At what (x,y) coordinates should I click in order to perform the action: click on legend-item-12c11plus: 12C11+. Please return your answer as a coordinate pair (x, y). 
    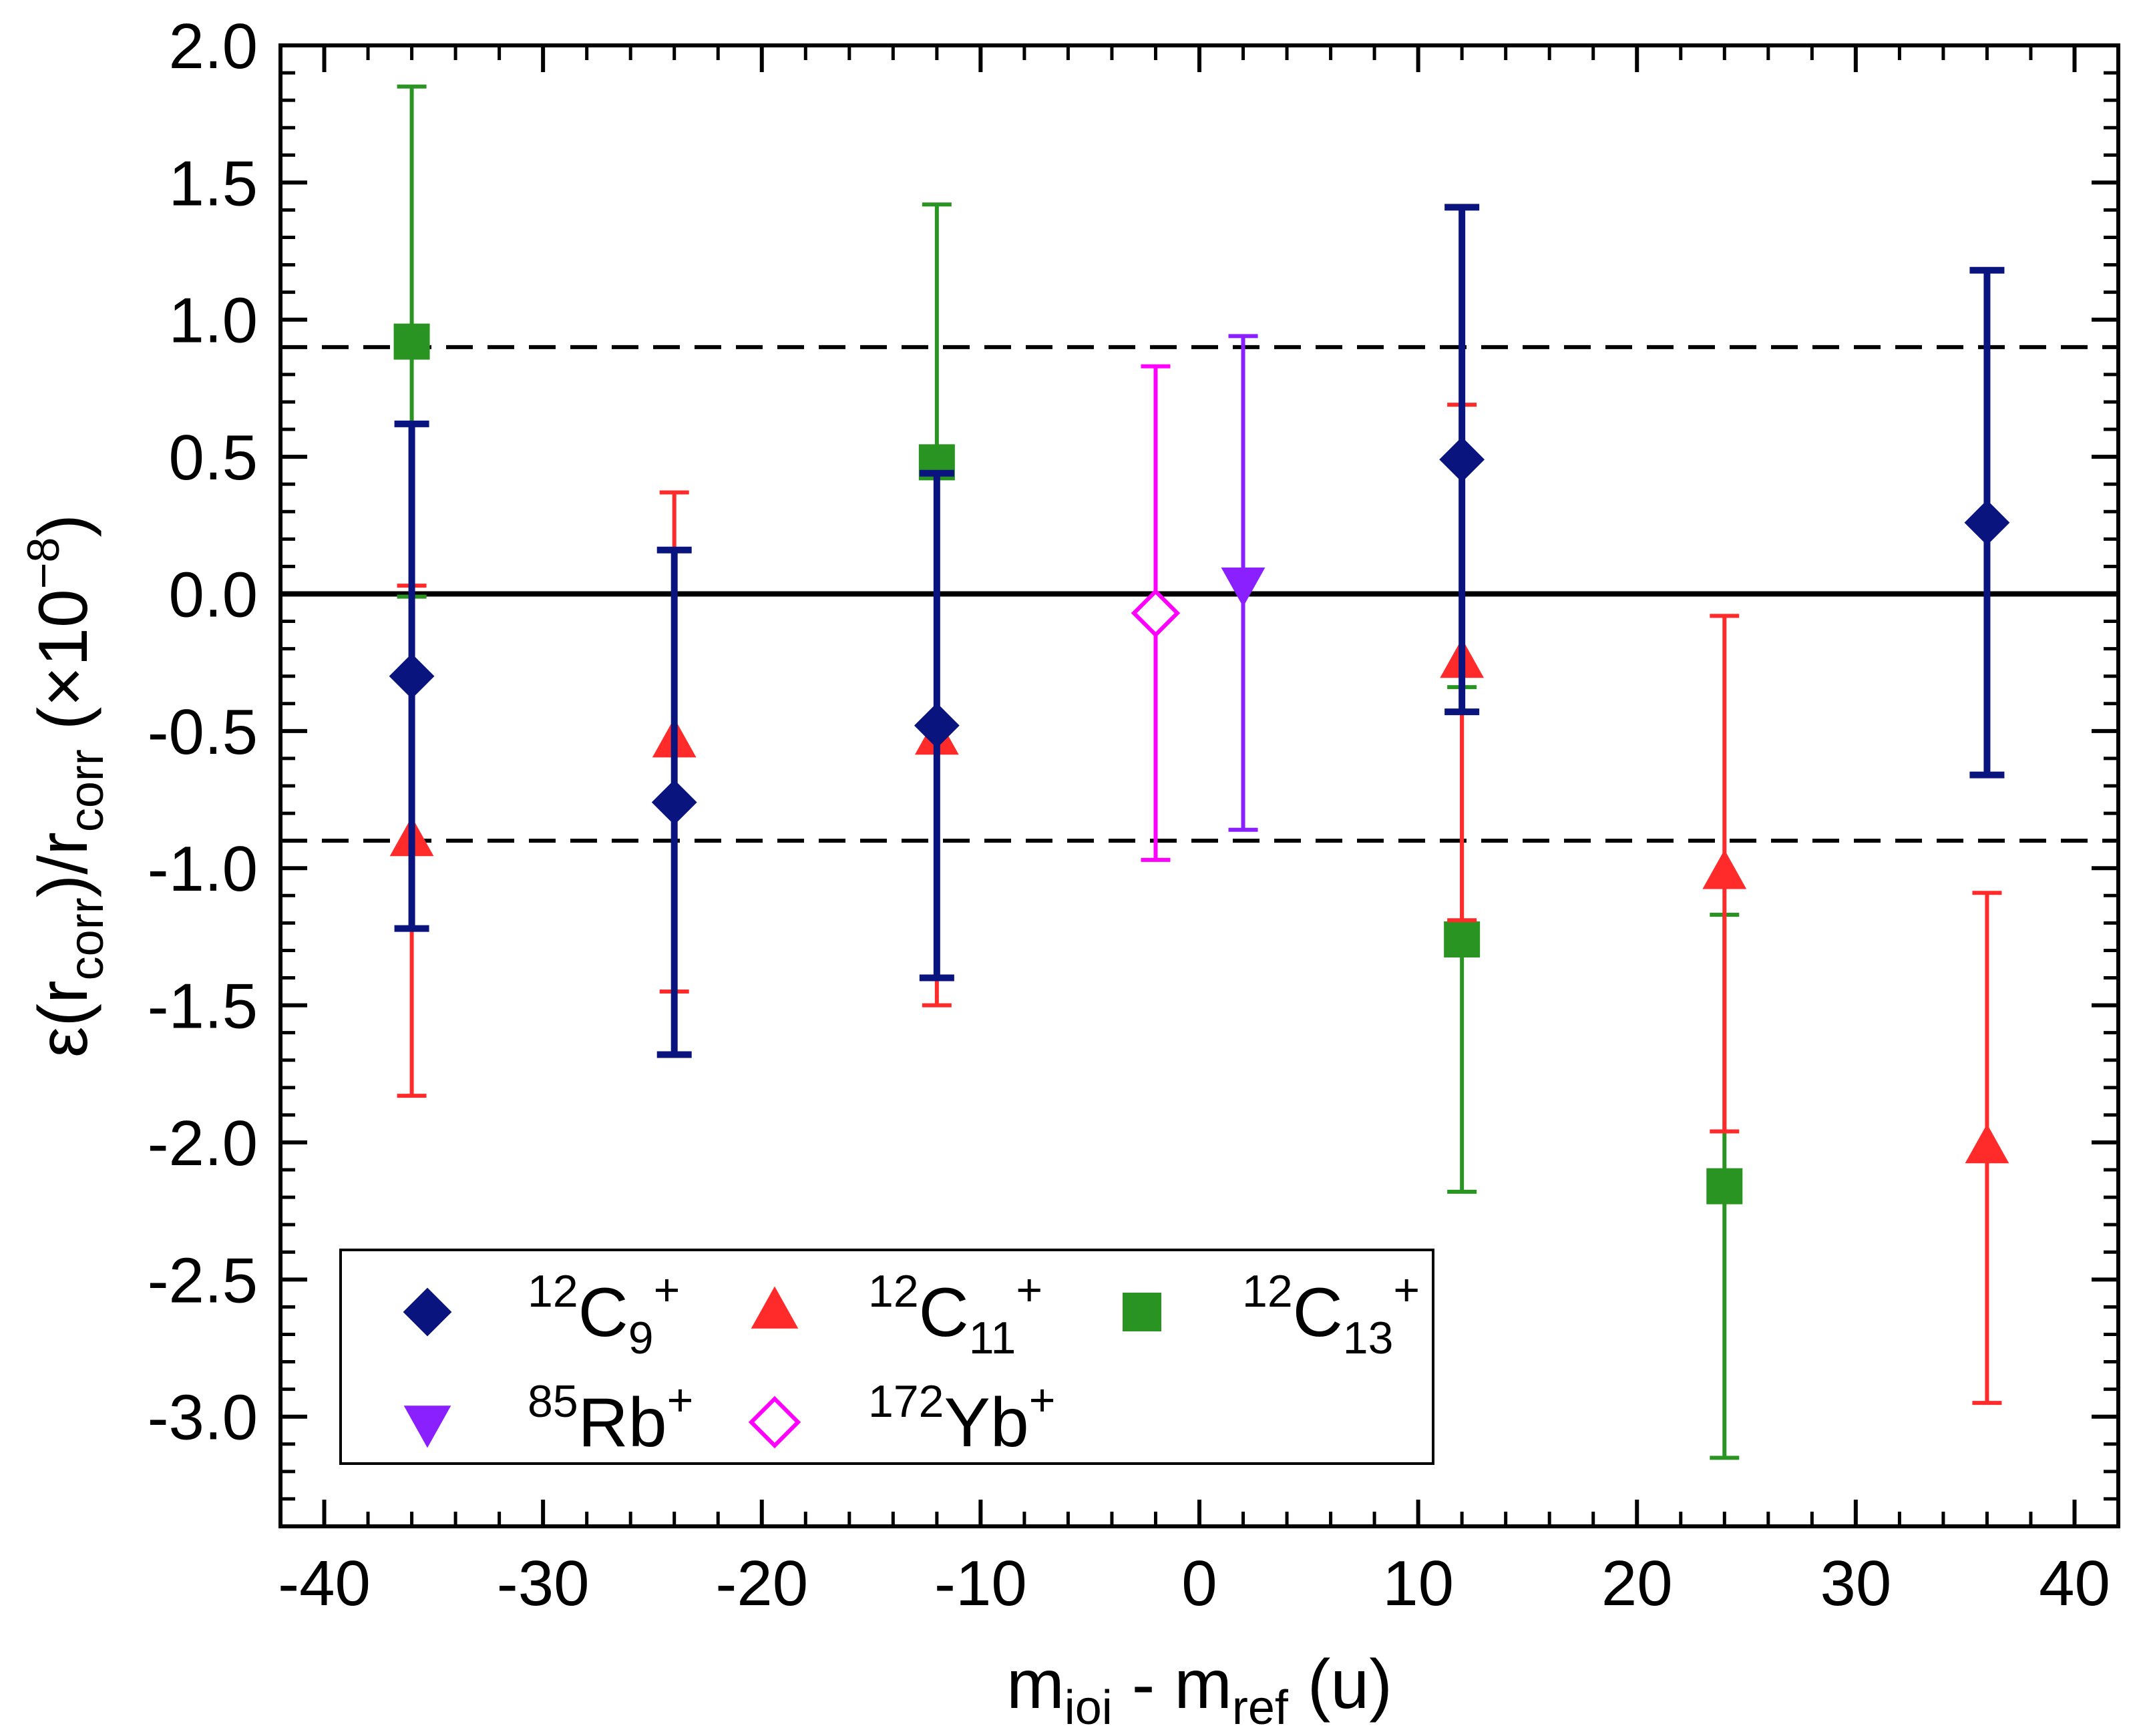
    Looking at the image, I should click on (897, 1314).